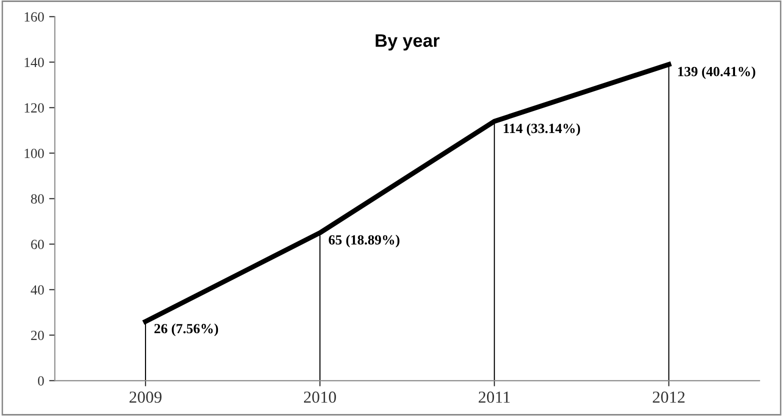 This screenshot has width=783, height=416. I want to click on data-label: 65 (18.89%), so click(364, 241).